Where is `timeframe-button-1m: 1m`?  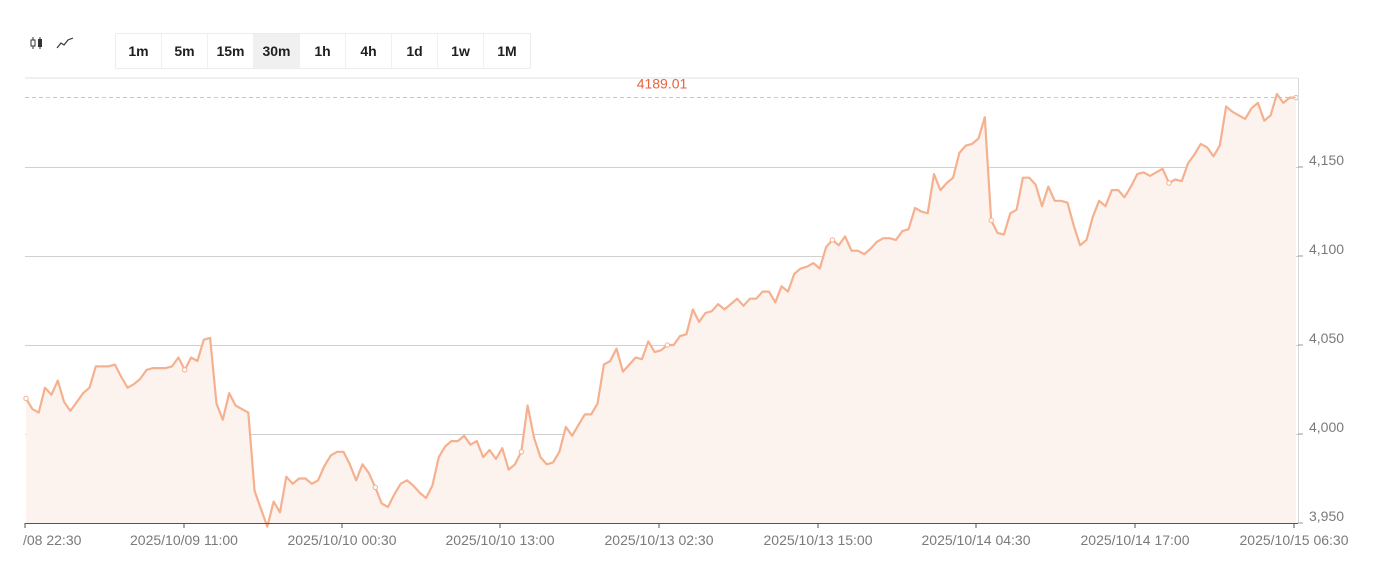
timeframe-button-1m: 1m is located at coordinates (139, 51).